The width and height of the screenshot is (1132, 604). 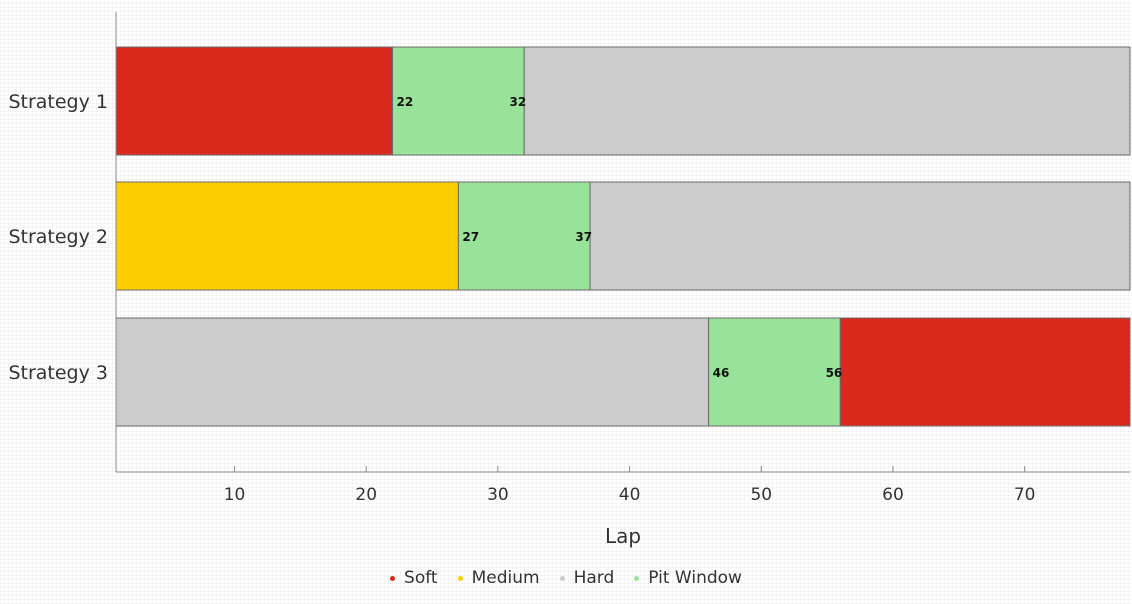 I want to click on pit-end-label: 32, so click(x=518, y=102).